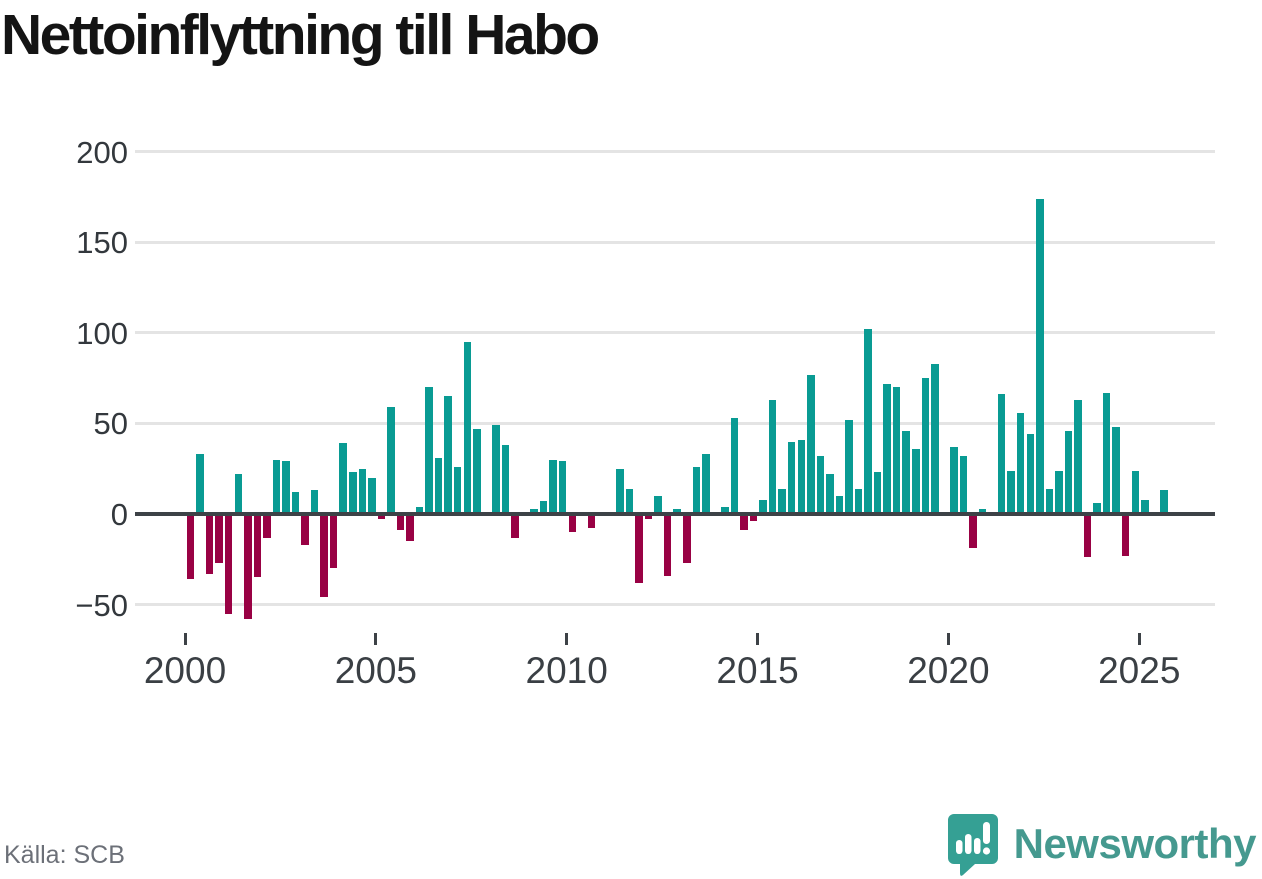 The height and width of the screenshot is (879, 1262). Describe the element at coordinates (839, 504) in the screenshot. I see `bar-2017-Q1` at that location.